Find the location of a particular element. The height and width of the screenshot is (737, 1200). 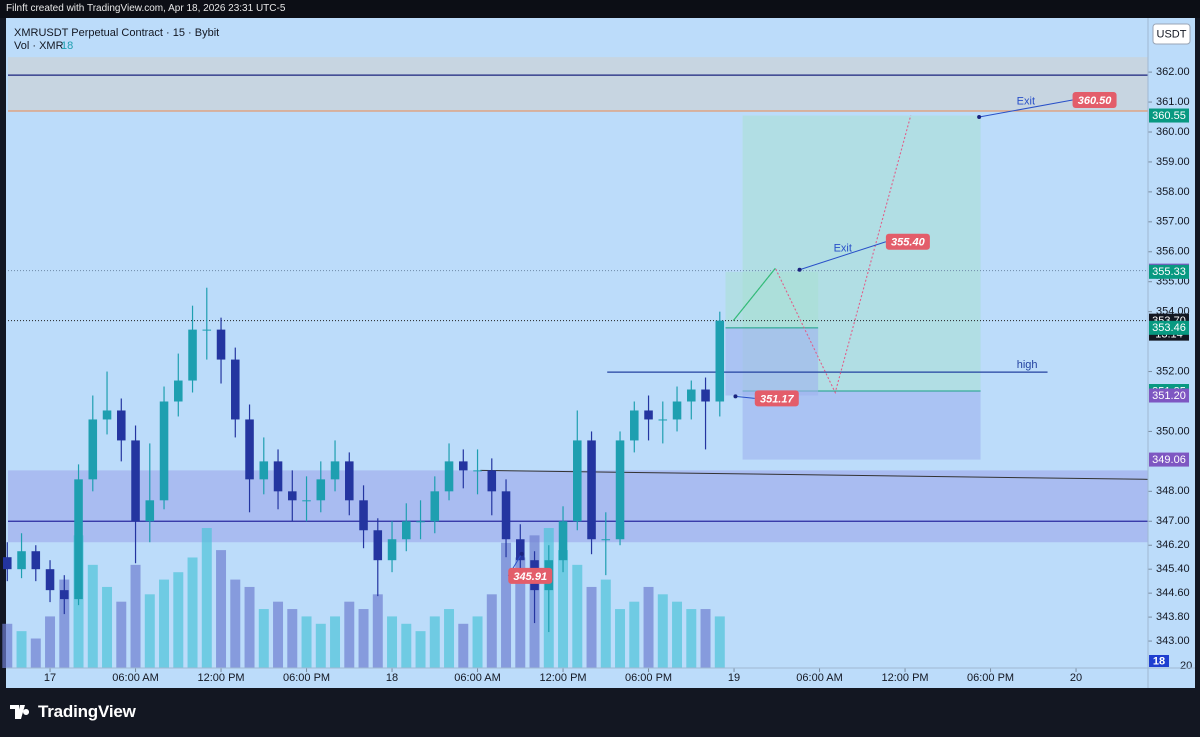

price-label: 360.55 is located at coordinates (1169, 116).